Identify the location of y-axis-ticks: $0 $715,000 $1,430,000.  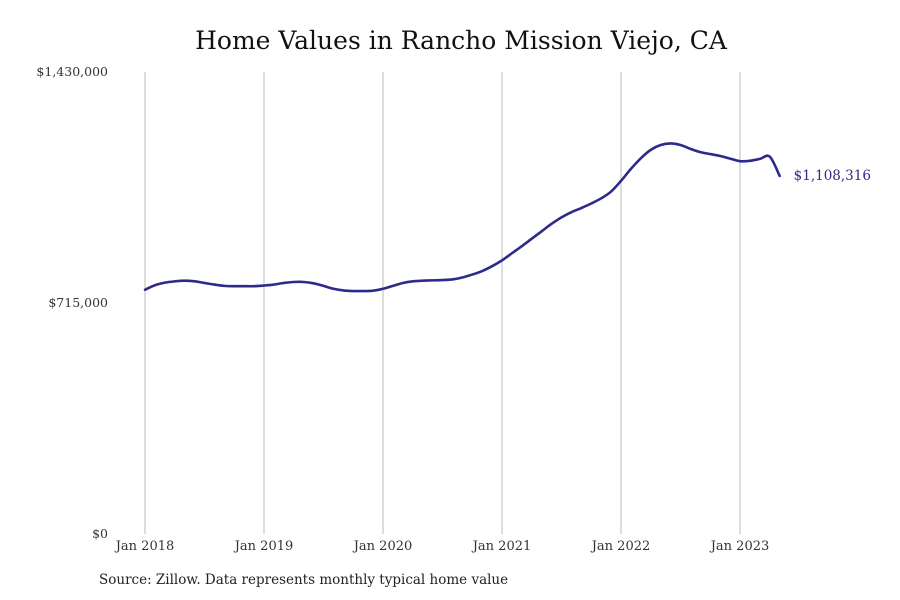
(72, 302).